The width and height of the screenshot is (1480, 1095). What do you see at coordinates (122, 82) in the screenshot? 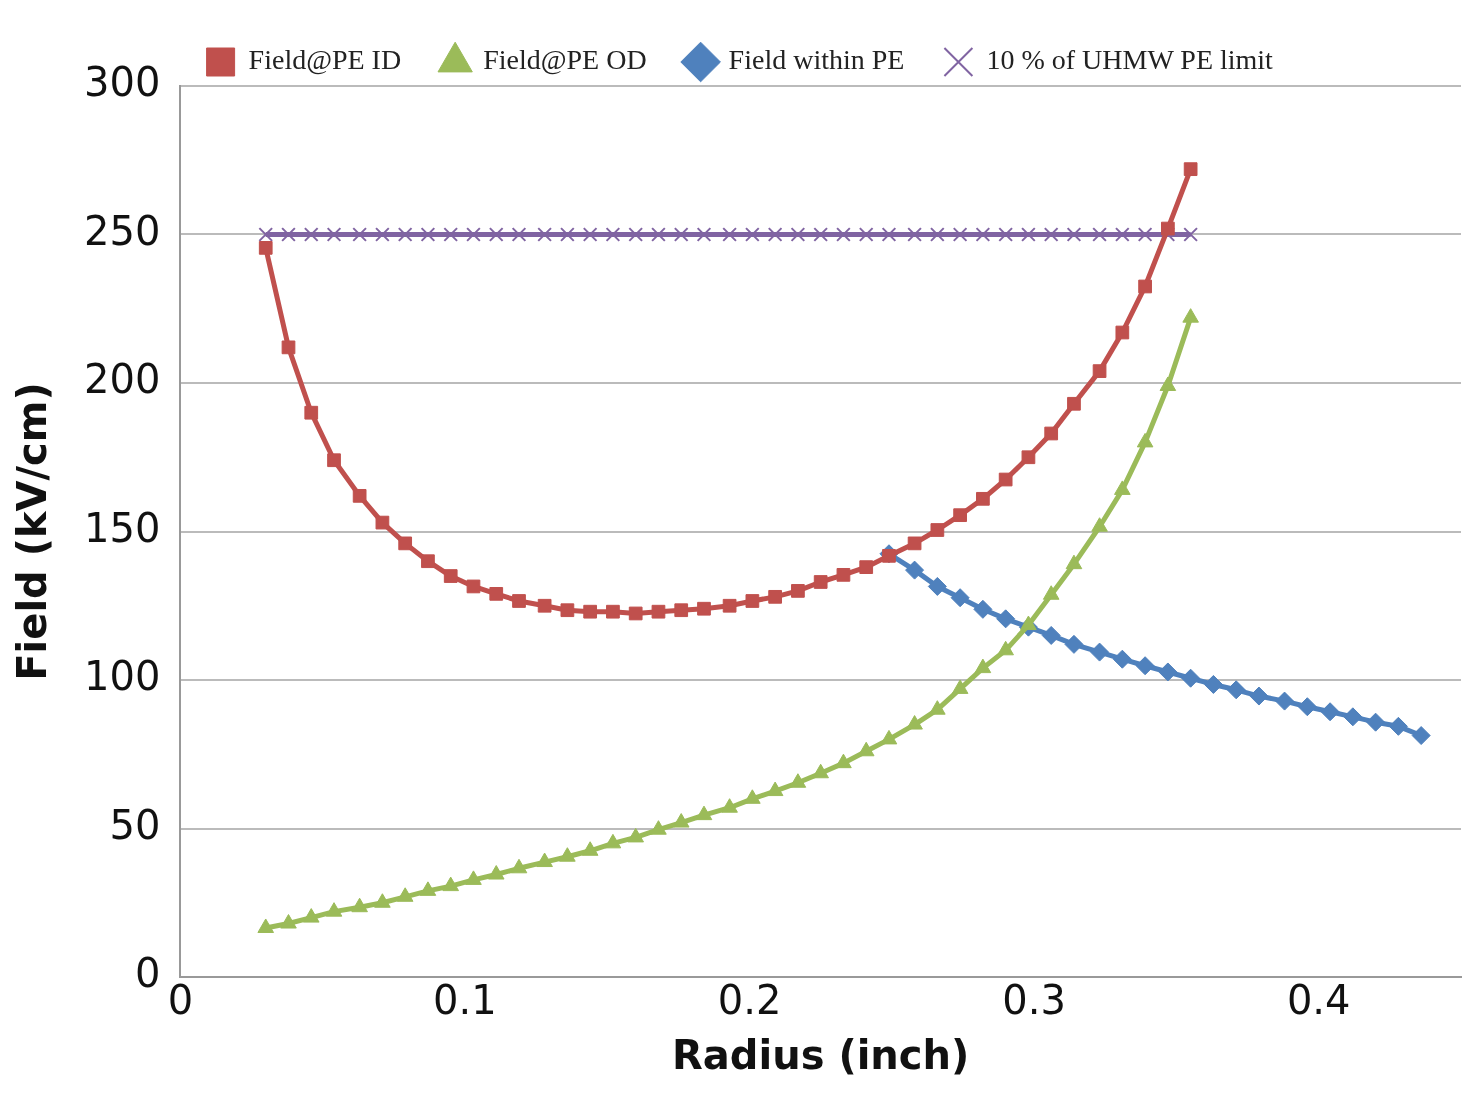
I see `y-tick-label: 300` at bounding box center [122, 82].